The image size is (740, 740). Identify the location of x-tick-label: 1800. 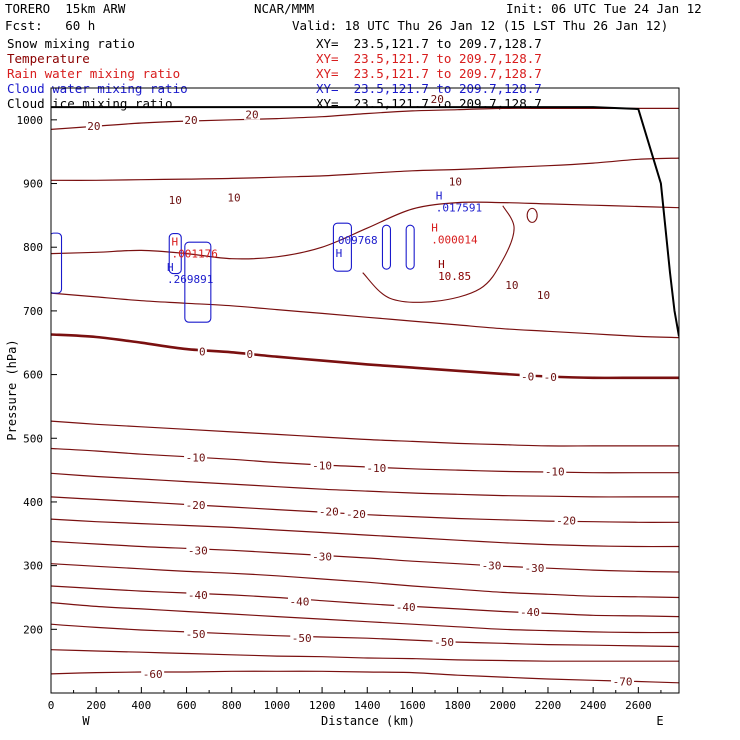
(457, 705).